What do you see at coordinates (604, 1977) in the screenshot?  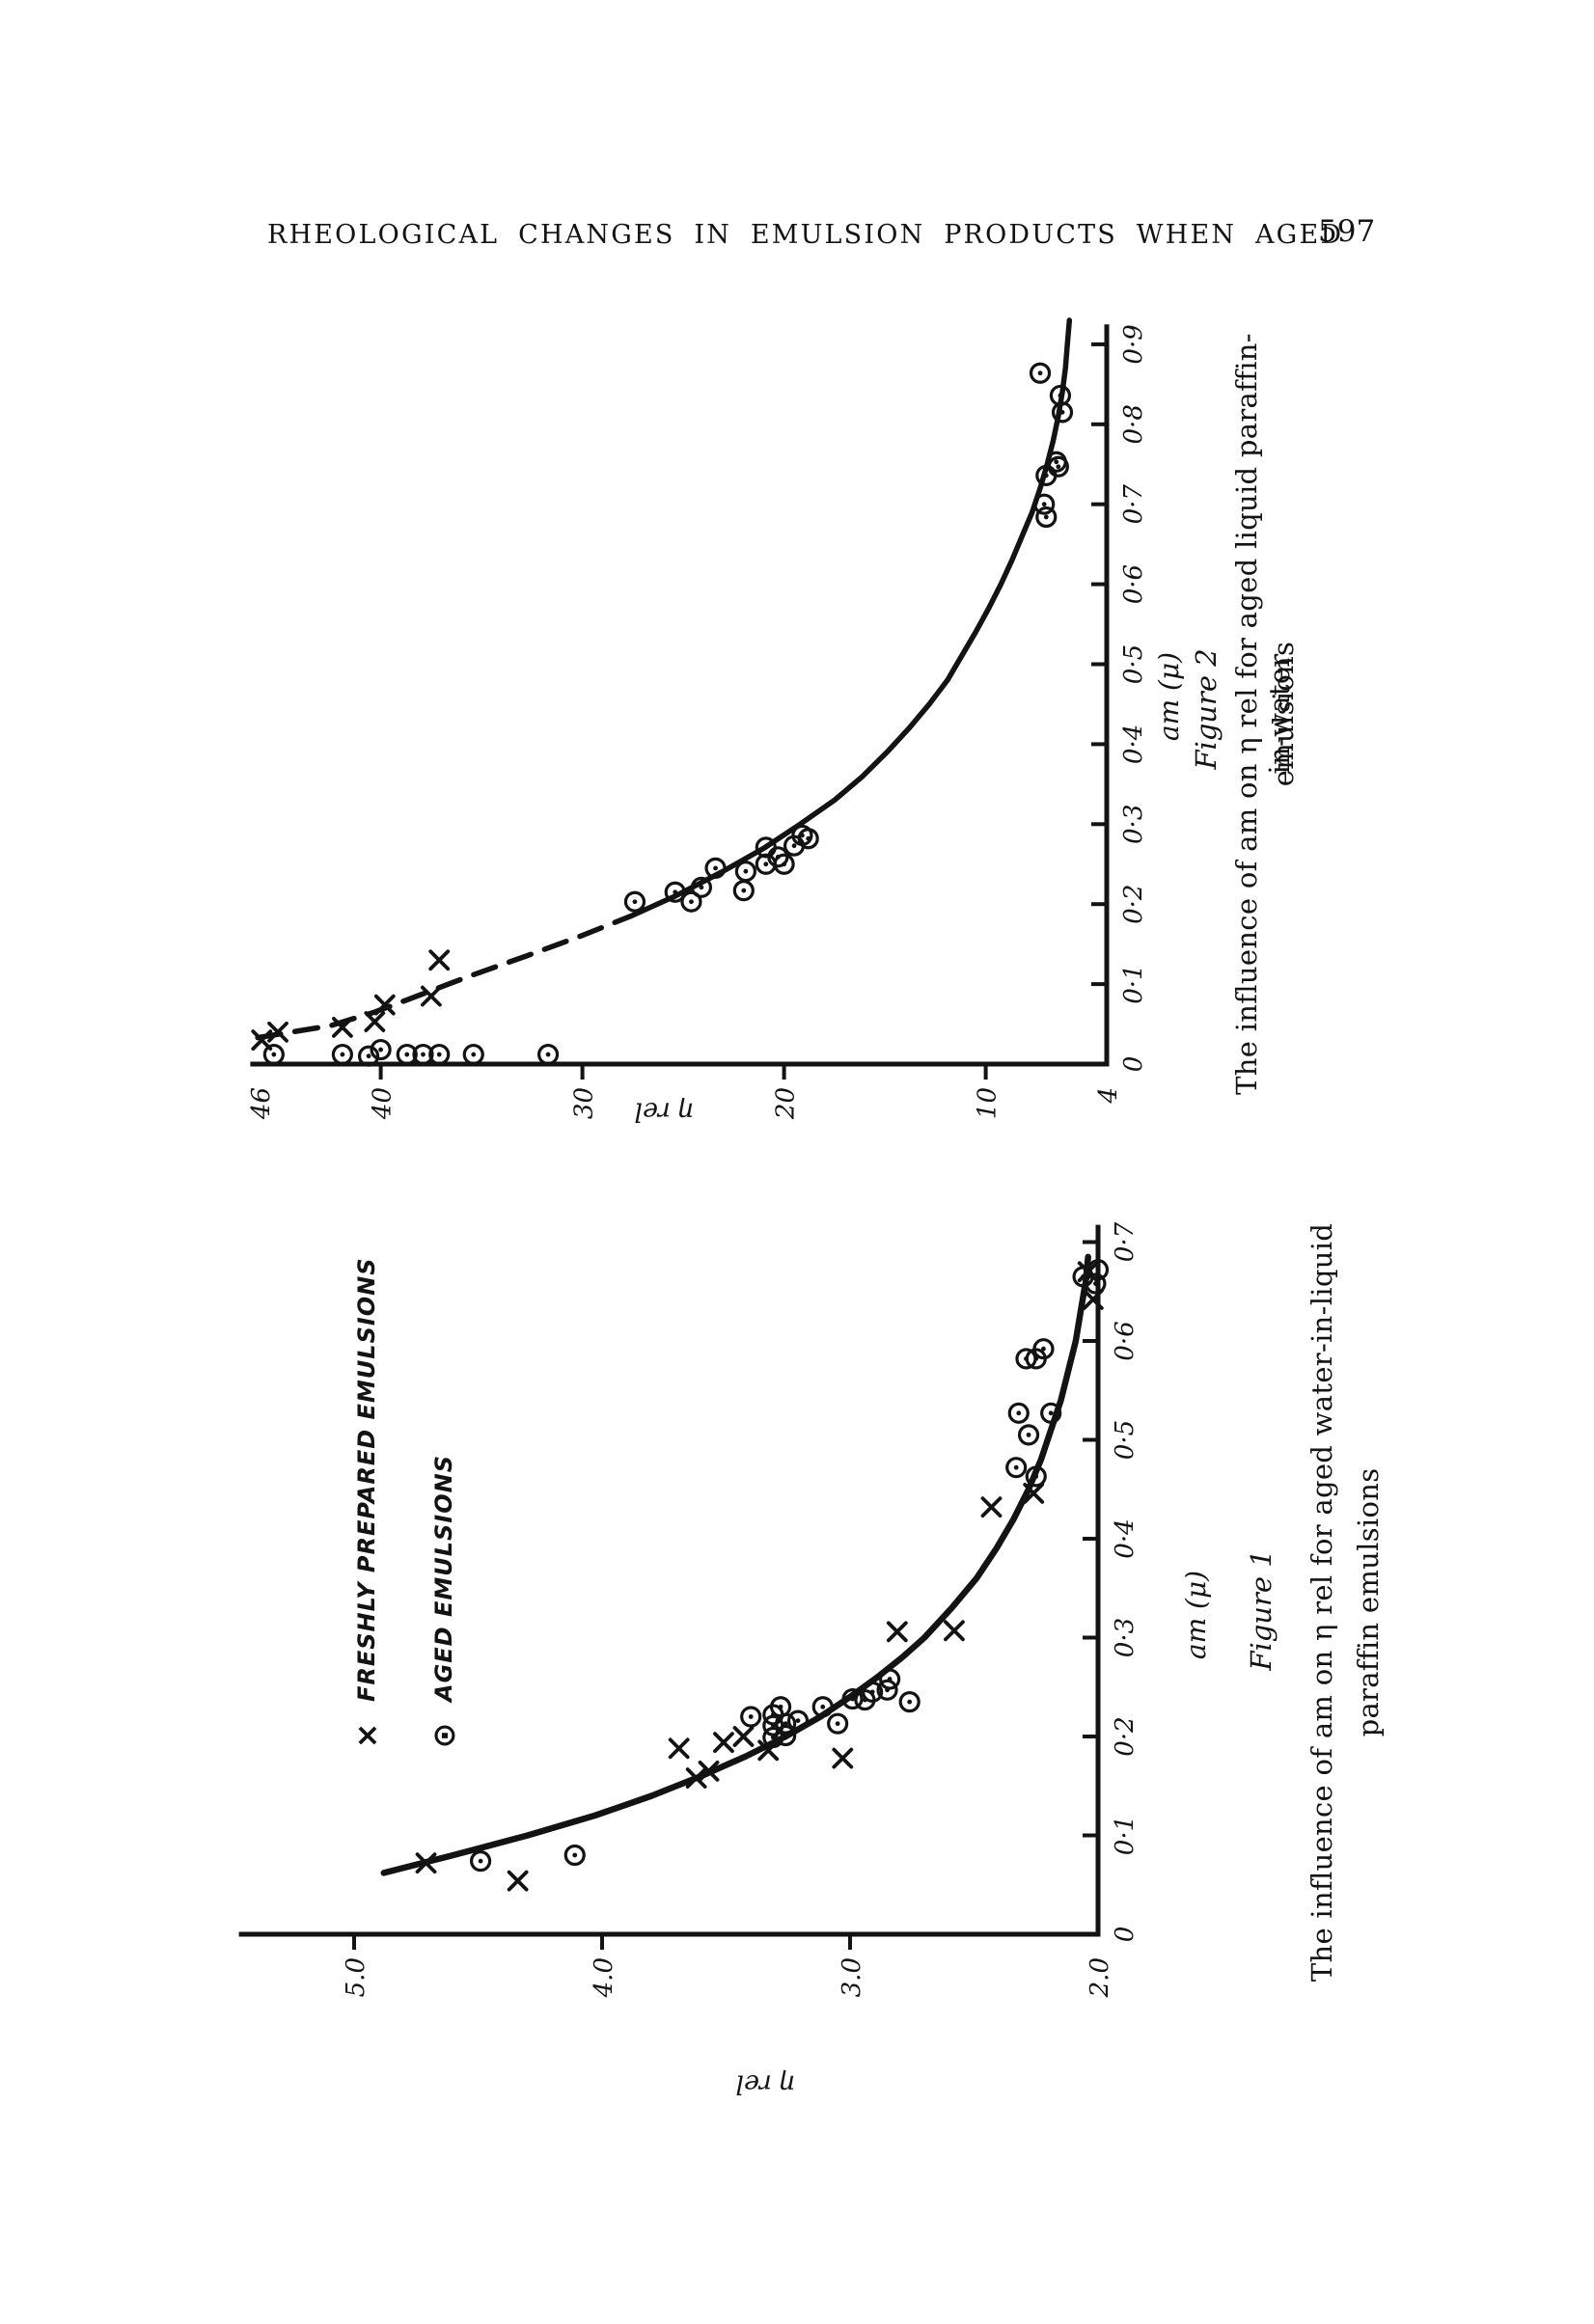 I see `y-tick-label: 4.0` at bounding box center [604, 1977].